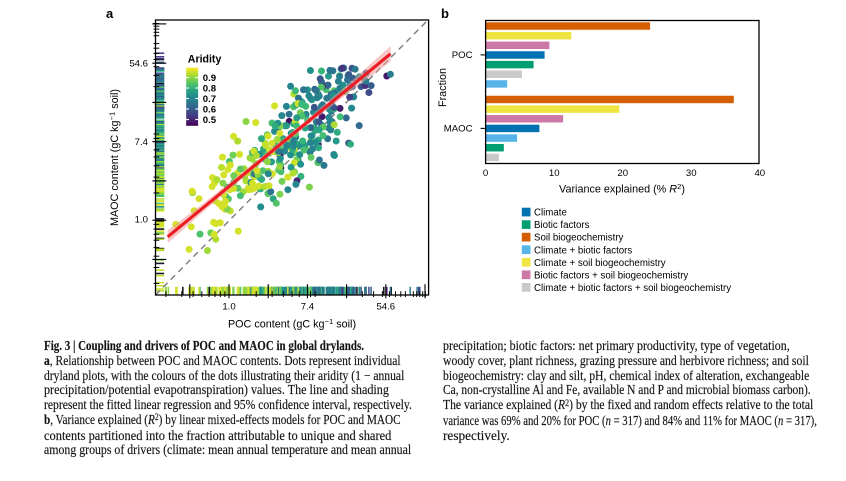  Describe the element at coordinates (583, 250) in the screenshot. I see `svg-text: Climate + biotic factors` at that location.